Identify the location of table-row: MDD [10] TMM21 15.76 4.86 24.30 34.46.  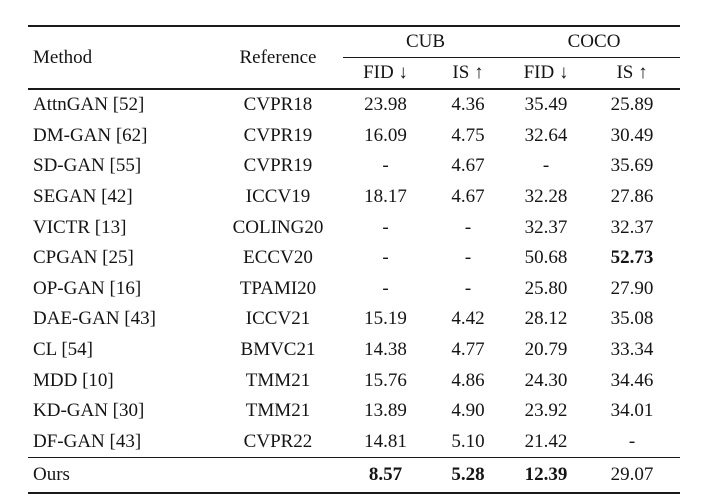
(354, 380).